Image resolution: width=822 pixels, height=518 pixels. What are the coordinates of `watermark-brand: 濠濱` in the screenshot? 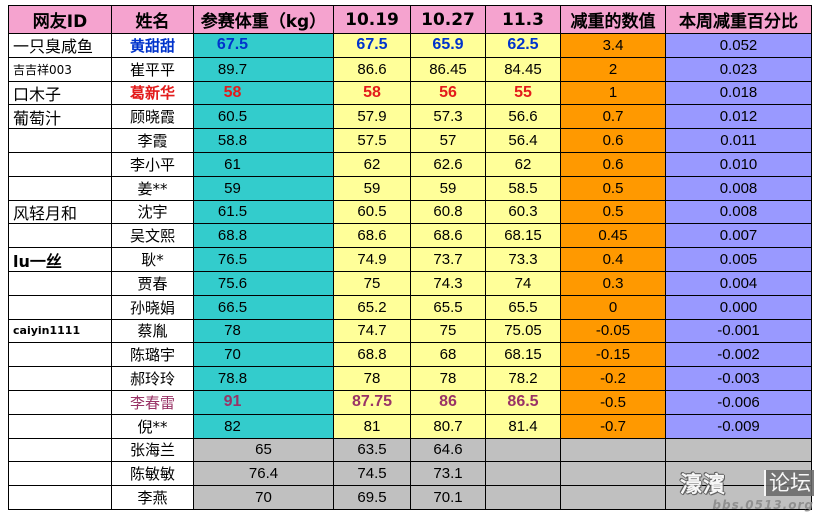 It's located at (703, 485).